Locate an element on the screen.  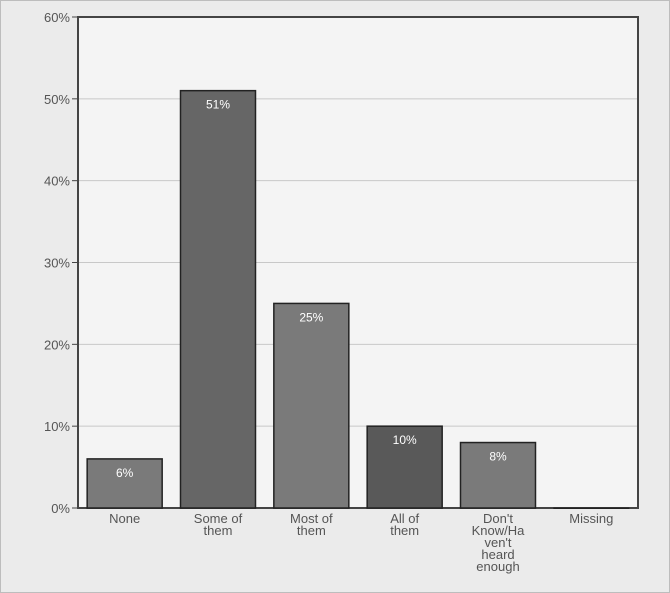
y-tick-label: 20% is located at coordinates (57, 344).